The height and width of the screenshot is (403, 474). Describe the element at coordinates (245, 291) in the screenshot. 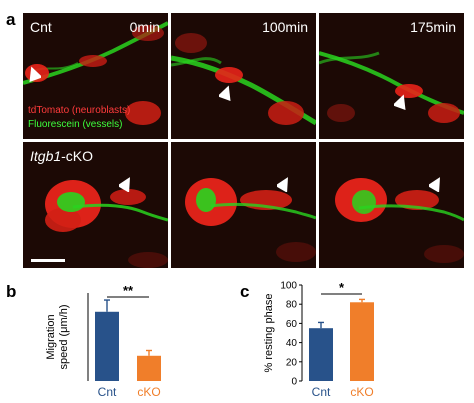

I see `panel-letter-c: c` at that location.